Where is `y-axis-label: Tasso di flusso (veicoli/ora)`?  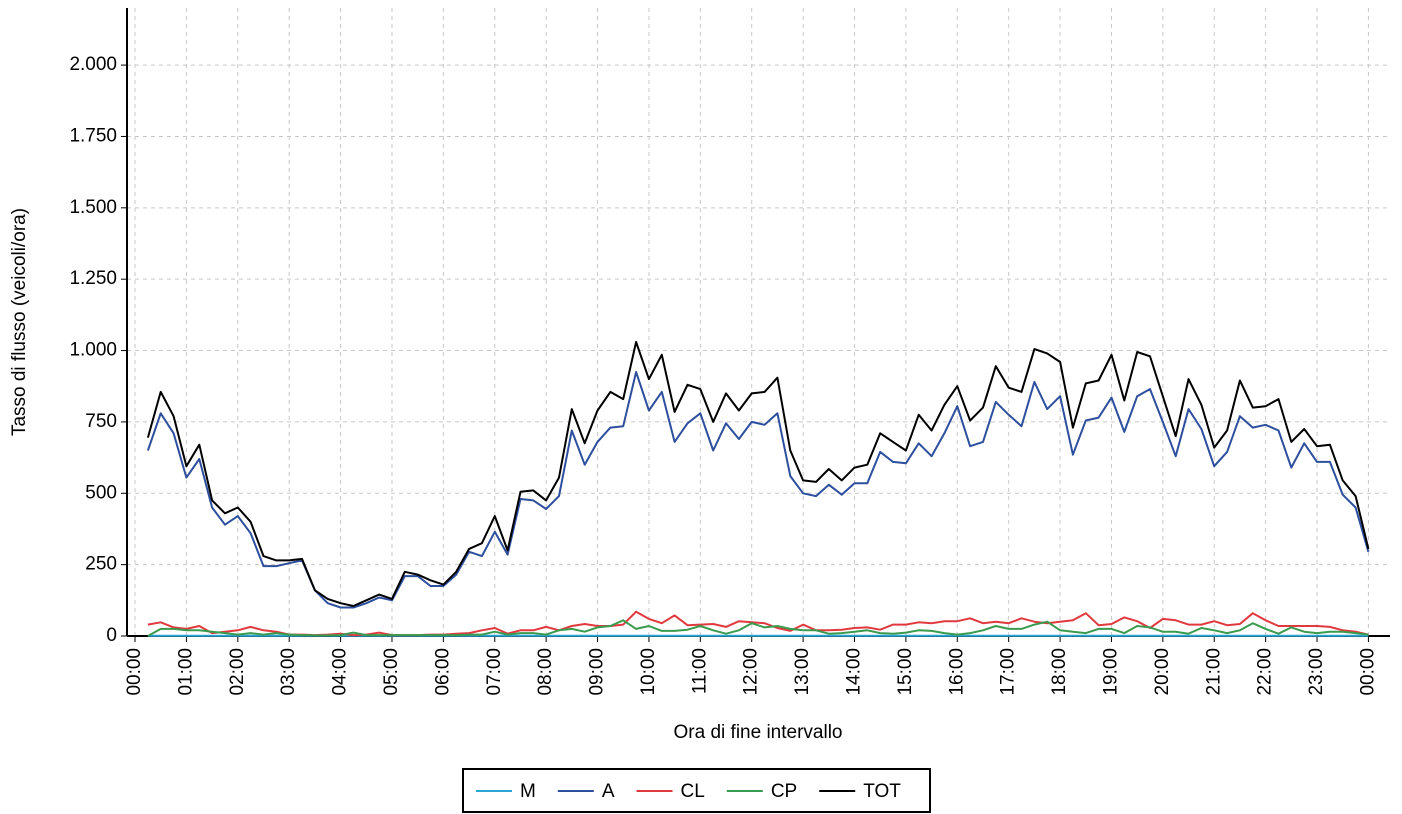 y-axis-label: Tasso di flusso (veicoli/ora) is located at coordinates (19, 322).